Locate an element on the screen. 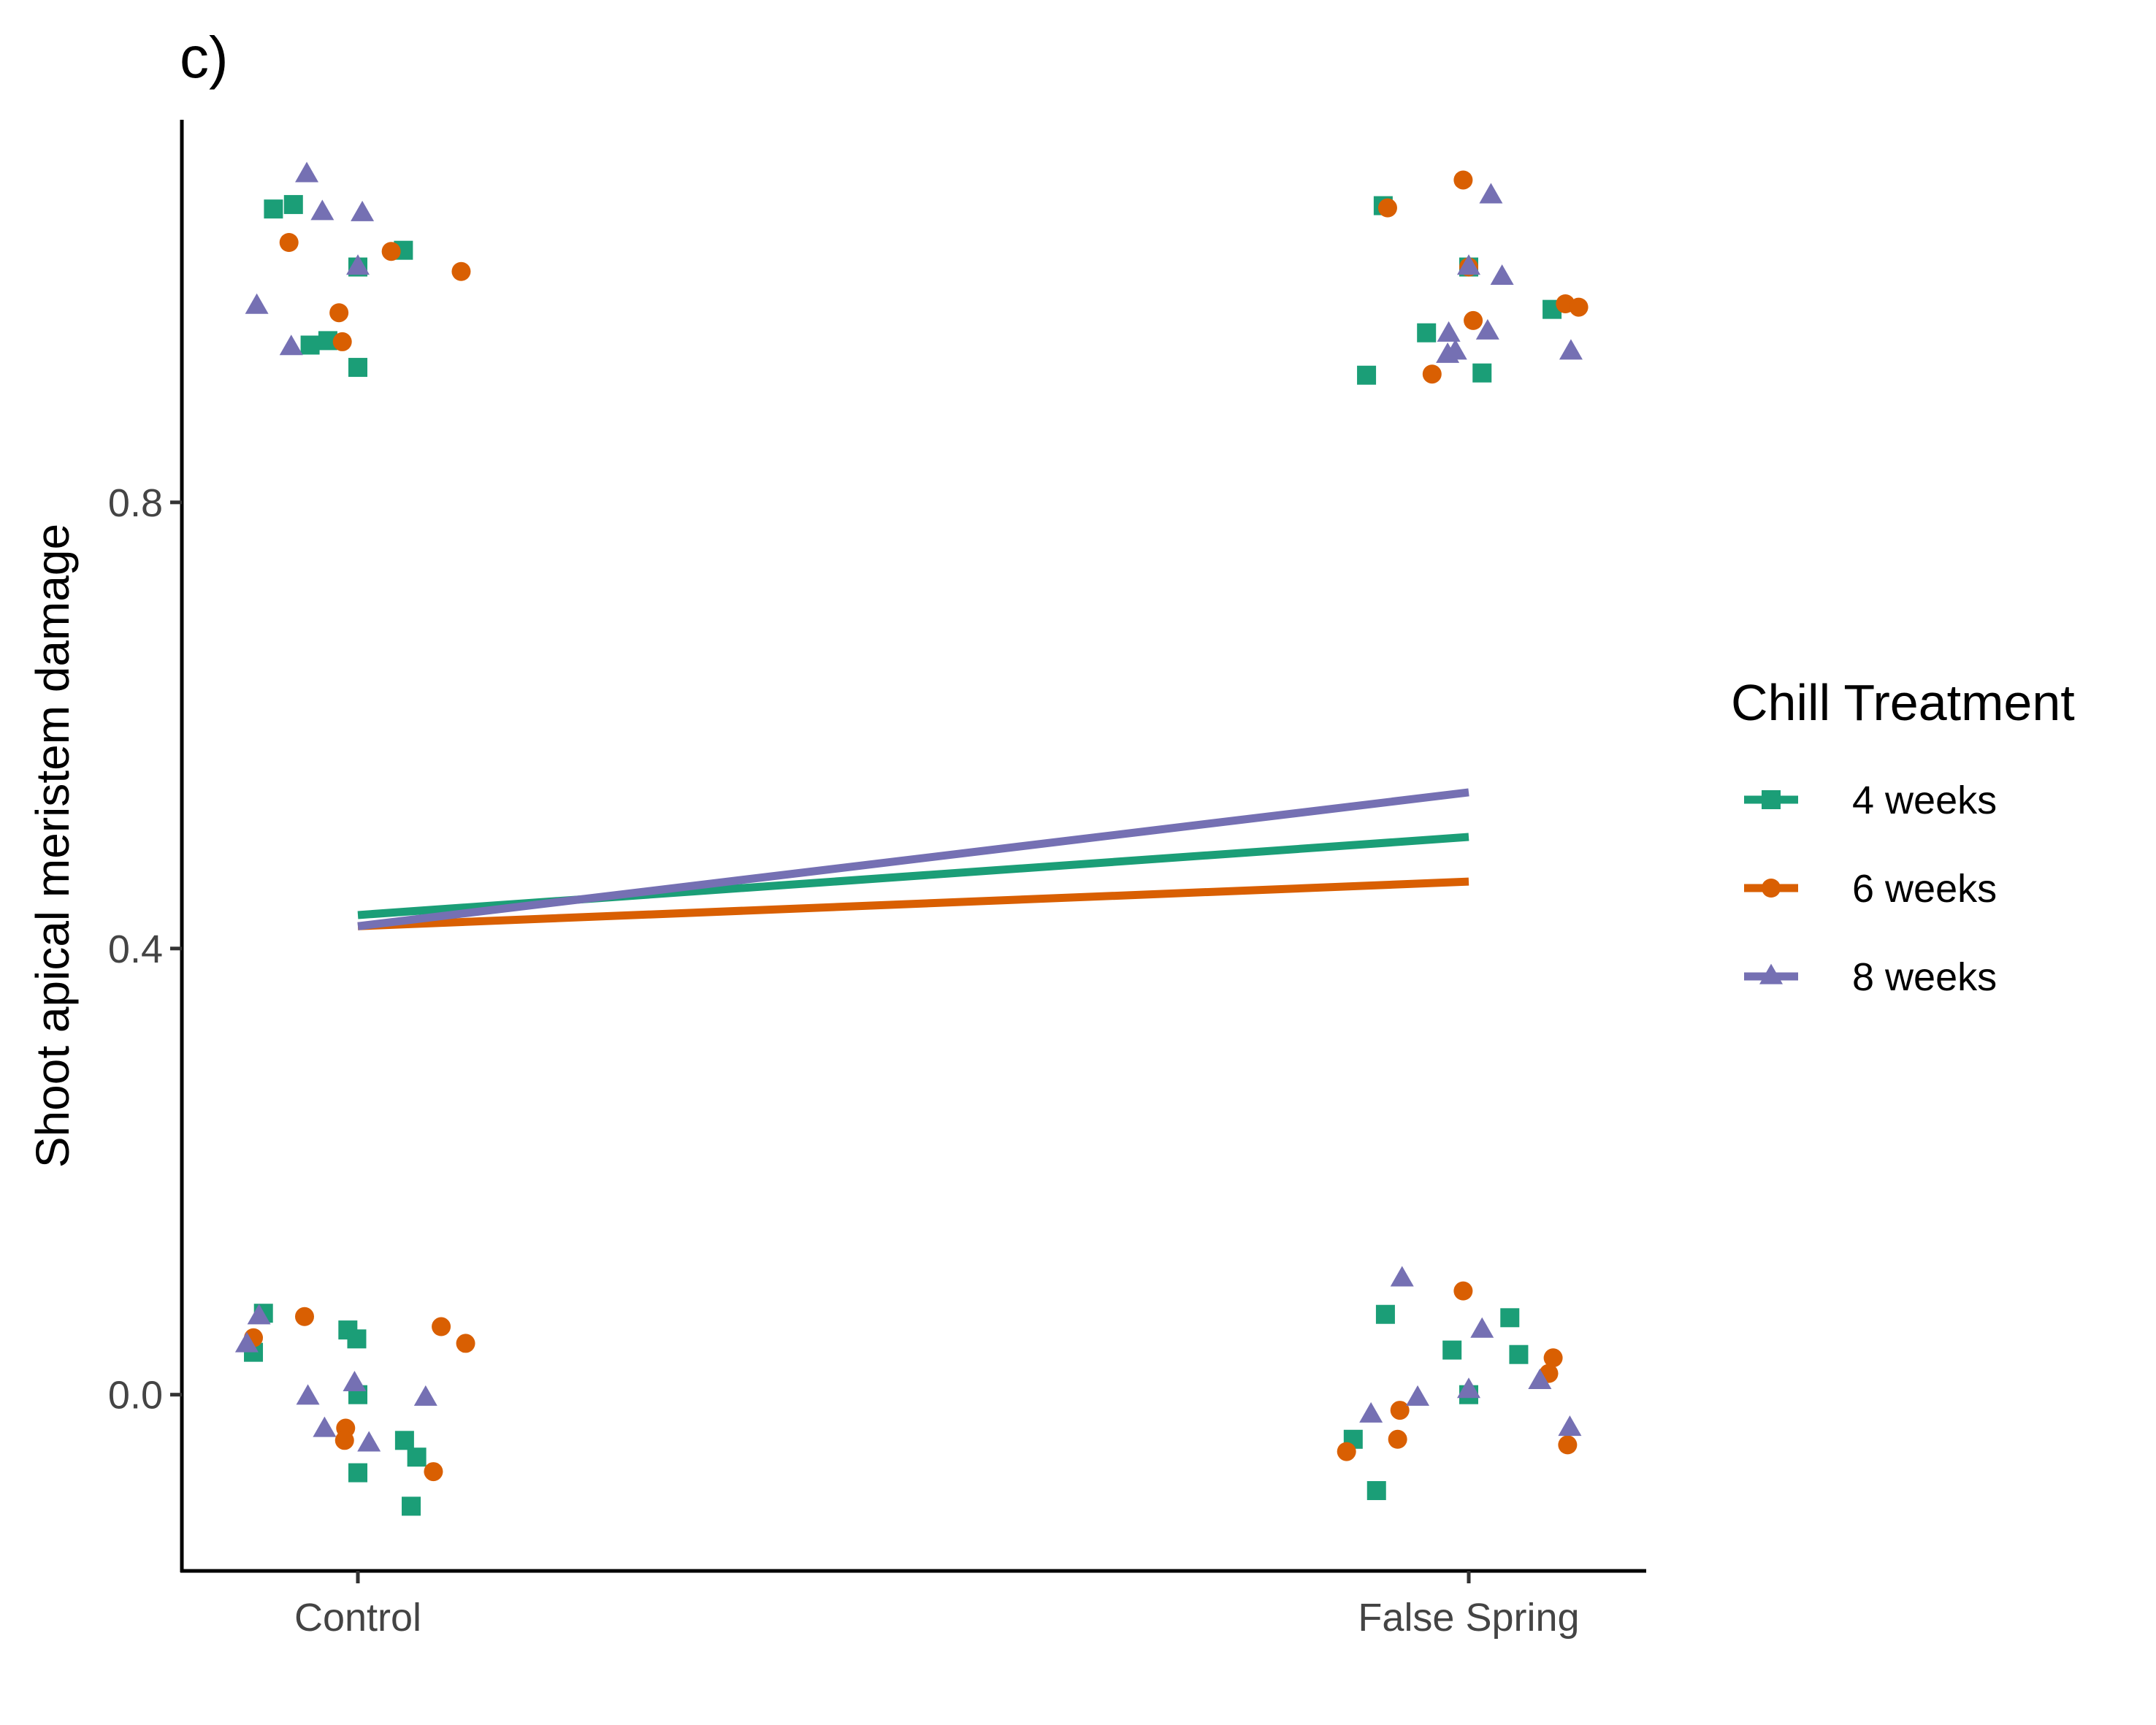 This screenshot has width=2156, height=1725. legend-label: 8 weeks is located at coordinates (1925, 977).